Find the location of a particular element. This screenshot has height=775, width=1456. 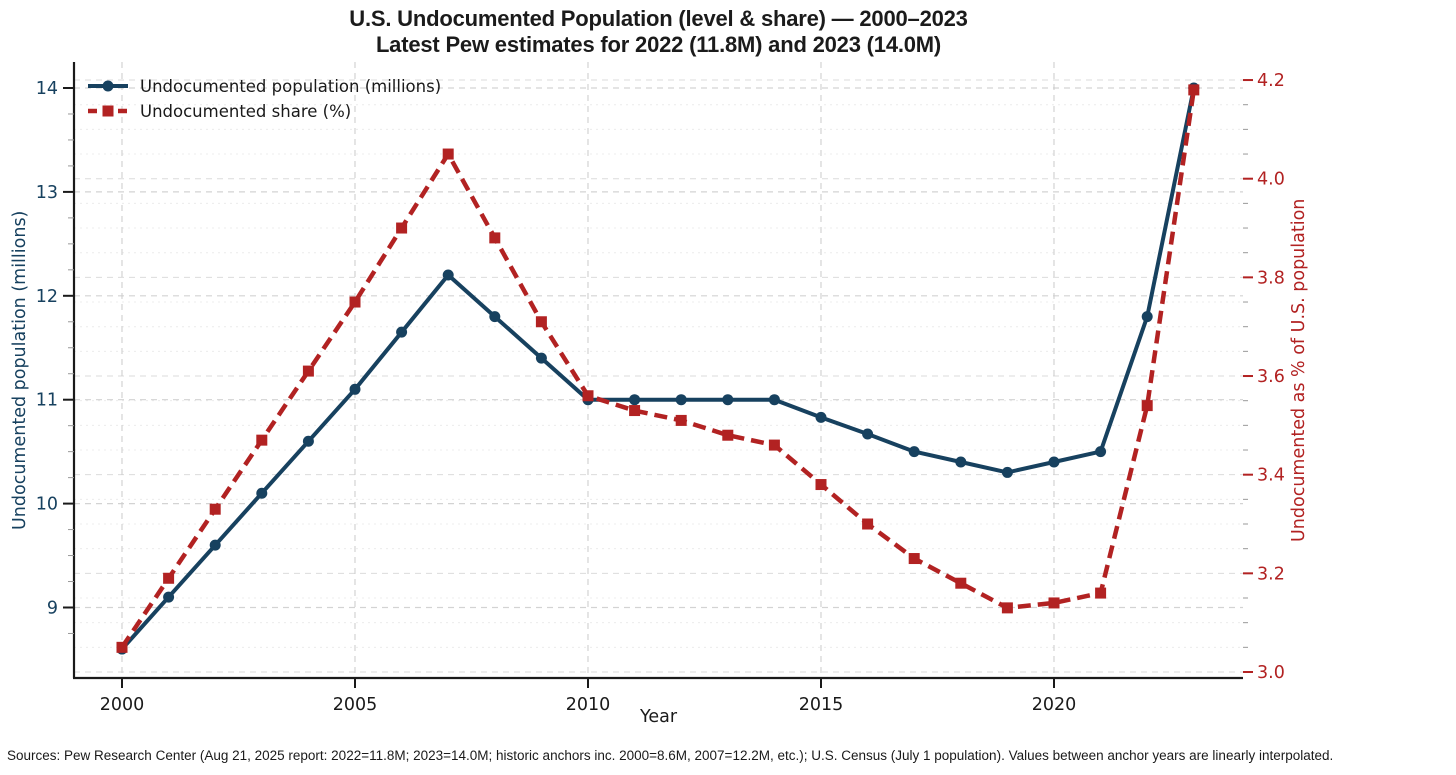

share-marker-2018 is located at coordinates (961, 583).